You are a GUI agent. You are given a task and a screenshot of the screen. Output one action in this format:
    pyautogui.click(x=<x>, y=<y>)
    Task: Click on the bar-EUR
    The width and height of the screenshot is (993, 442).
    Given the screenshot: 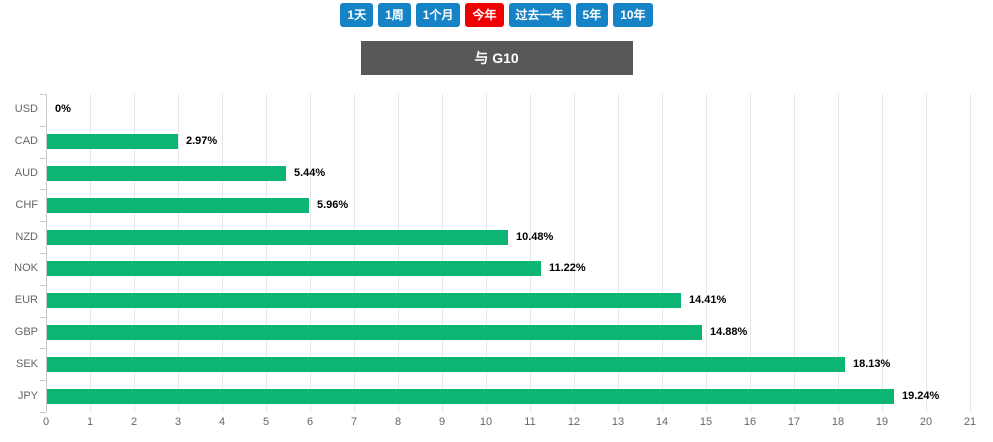 What is the action you would take?
    pyautogui.click(x=364, y=300)
    